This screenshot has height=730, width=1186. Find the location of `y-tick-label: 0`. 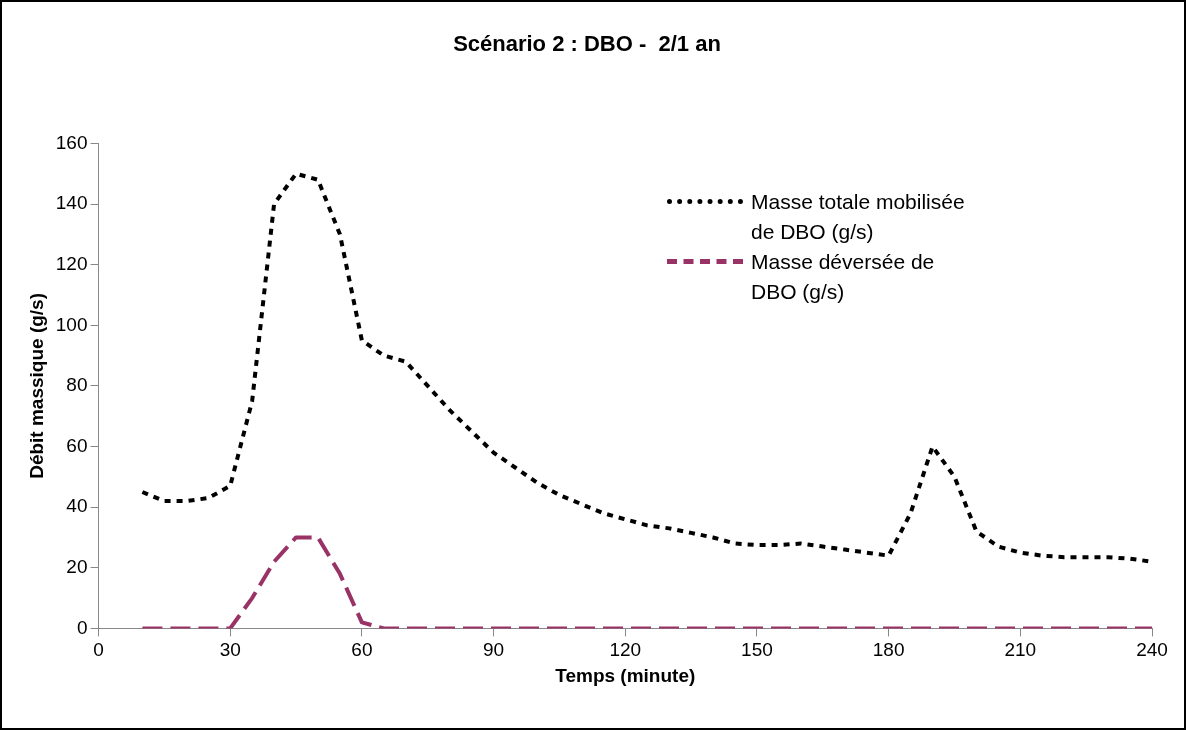

y-tick-label: 0 is located at coordinates (82, 627).